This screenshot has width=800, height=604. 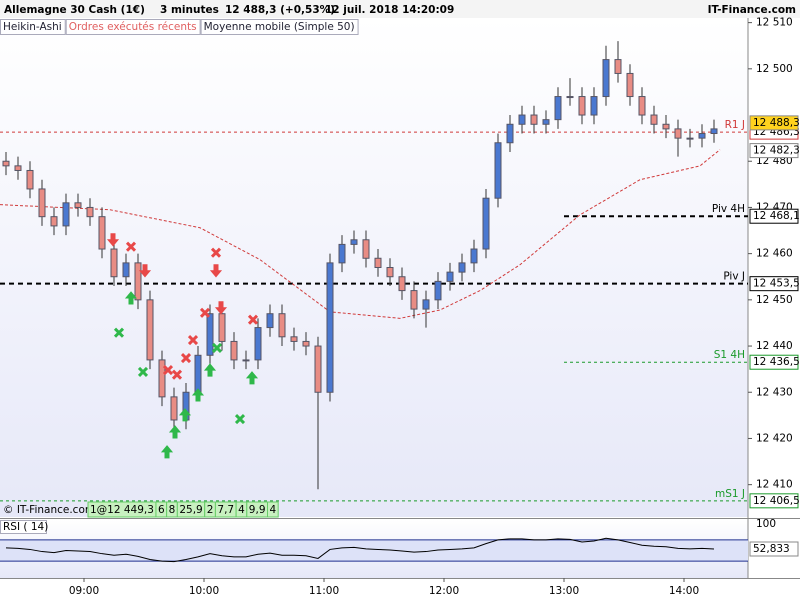 I want to click on brand: IT-Finance.com, so click(x=752, y=10).